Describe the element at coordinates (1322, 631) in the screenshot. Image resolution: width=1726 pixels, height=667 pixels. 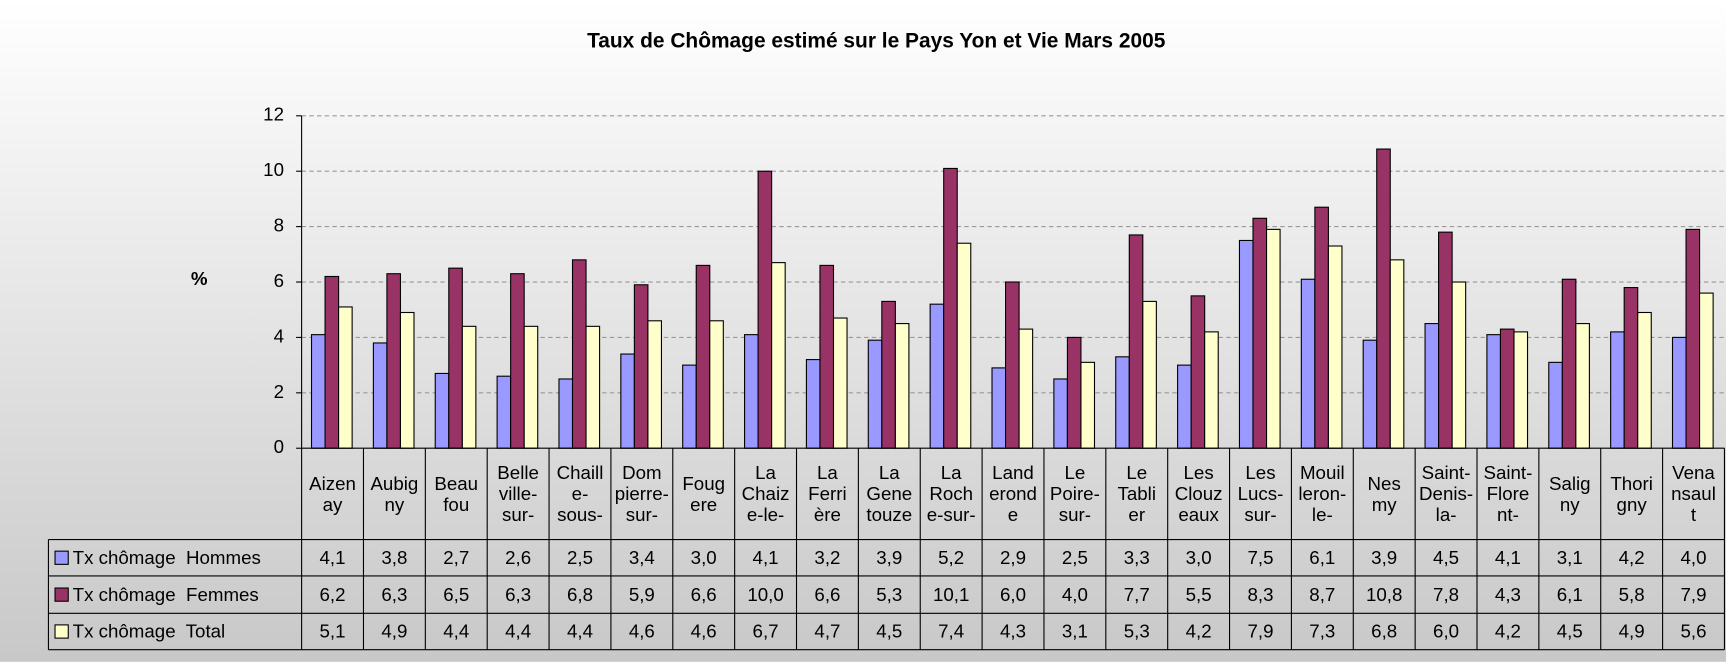
I see `data-label: 7,3` at that location.